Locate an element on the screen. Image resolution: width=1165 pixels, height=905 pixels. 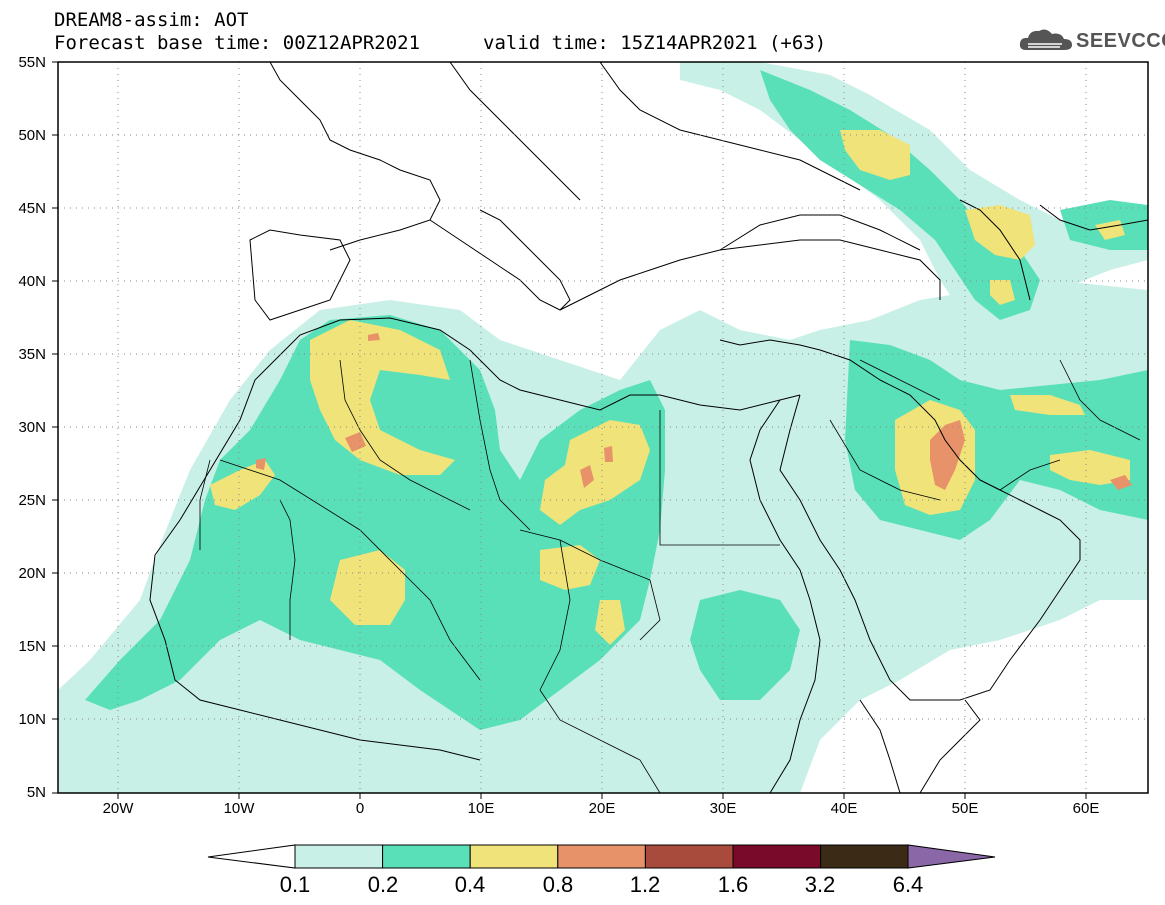
lat-label: 45N is located at coordinates (32, 208).